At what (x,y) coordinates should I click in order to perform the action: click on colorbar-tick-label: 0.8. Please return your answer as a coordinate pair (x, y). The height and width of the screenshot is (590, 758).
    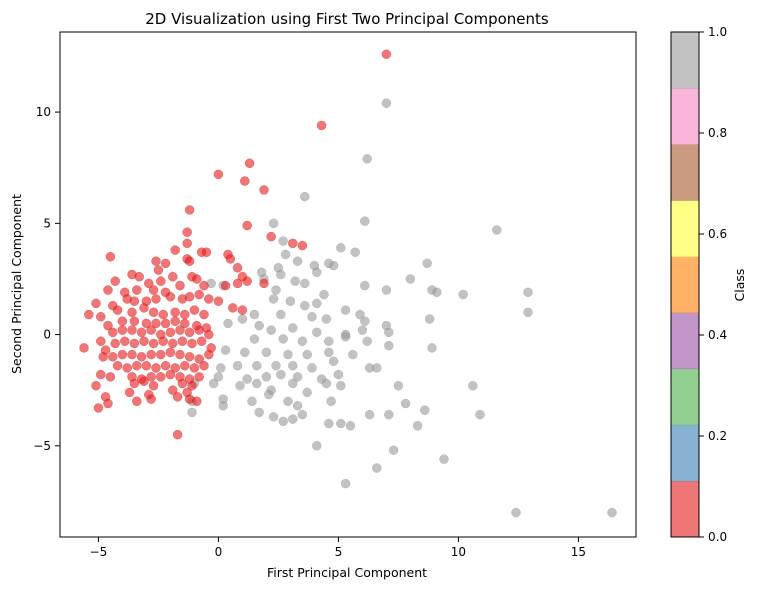
    Looking at the image, I should click on (717, 133).